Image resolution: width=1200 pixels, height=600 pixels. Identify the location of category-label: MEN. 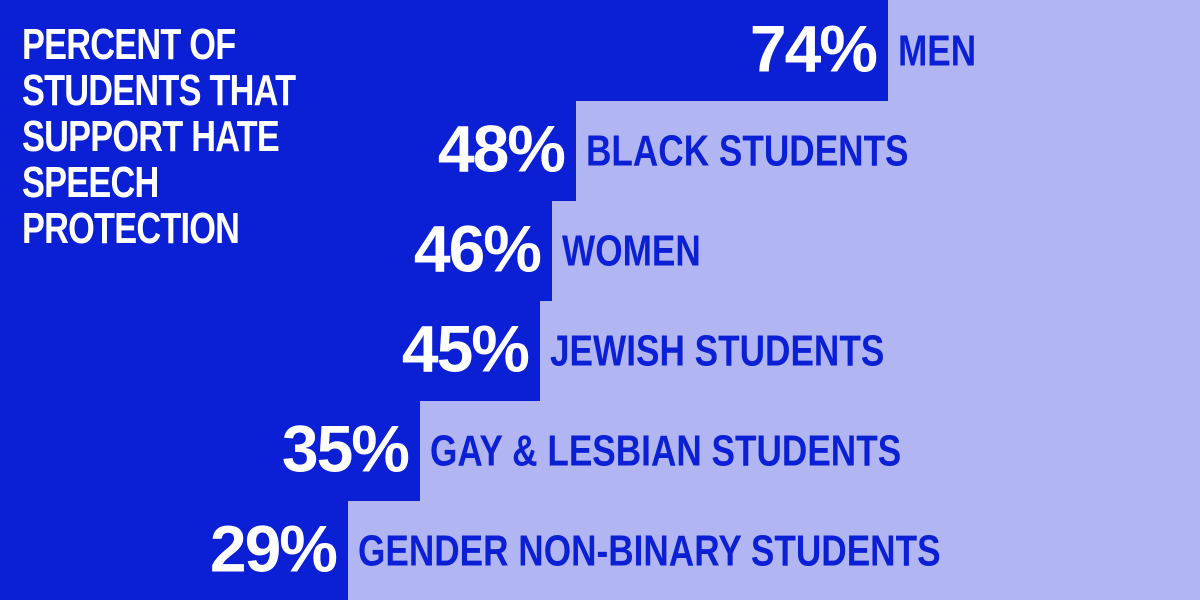
(937, 51).